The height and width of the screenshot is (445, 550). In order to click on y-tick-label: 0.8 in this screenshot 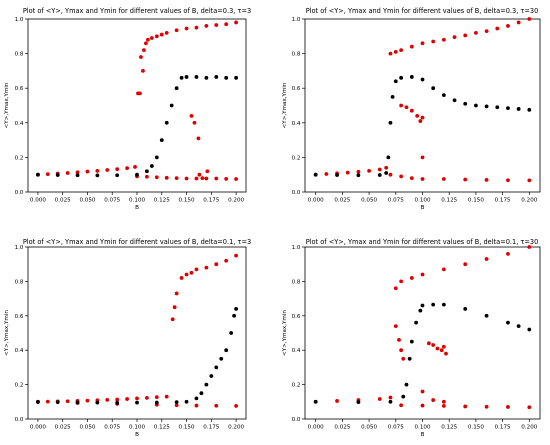, I will do `click(296, 55)`.